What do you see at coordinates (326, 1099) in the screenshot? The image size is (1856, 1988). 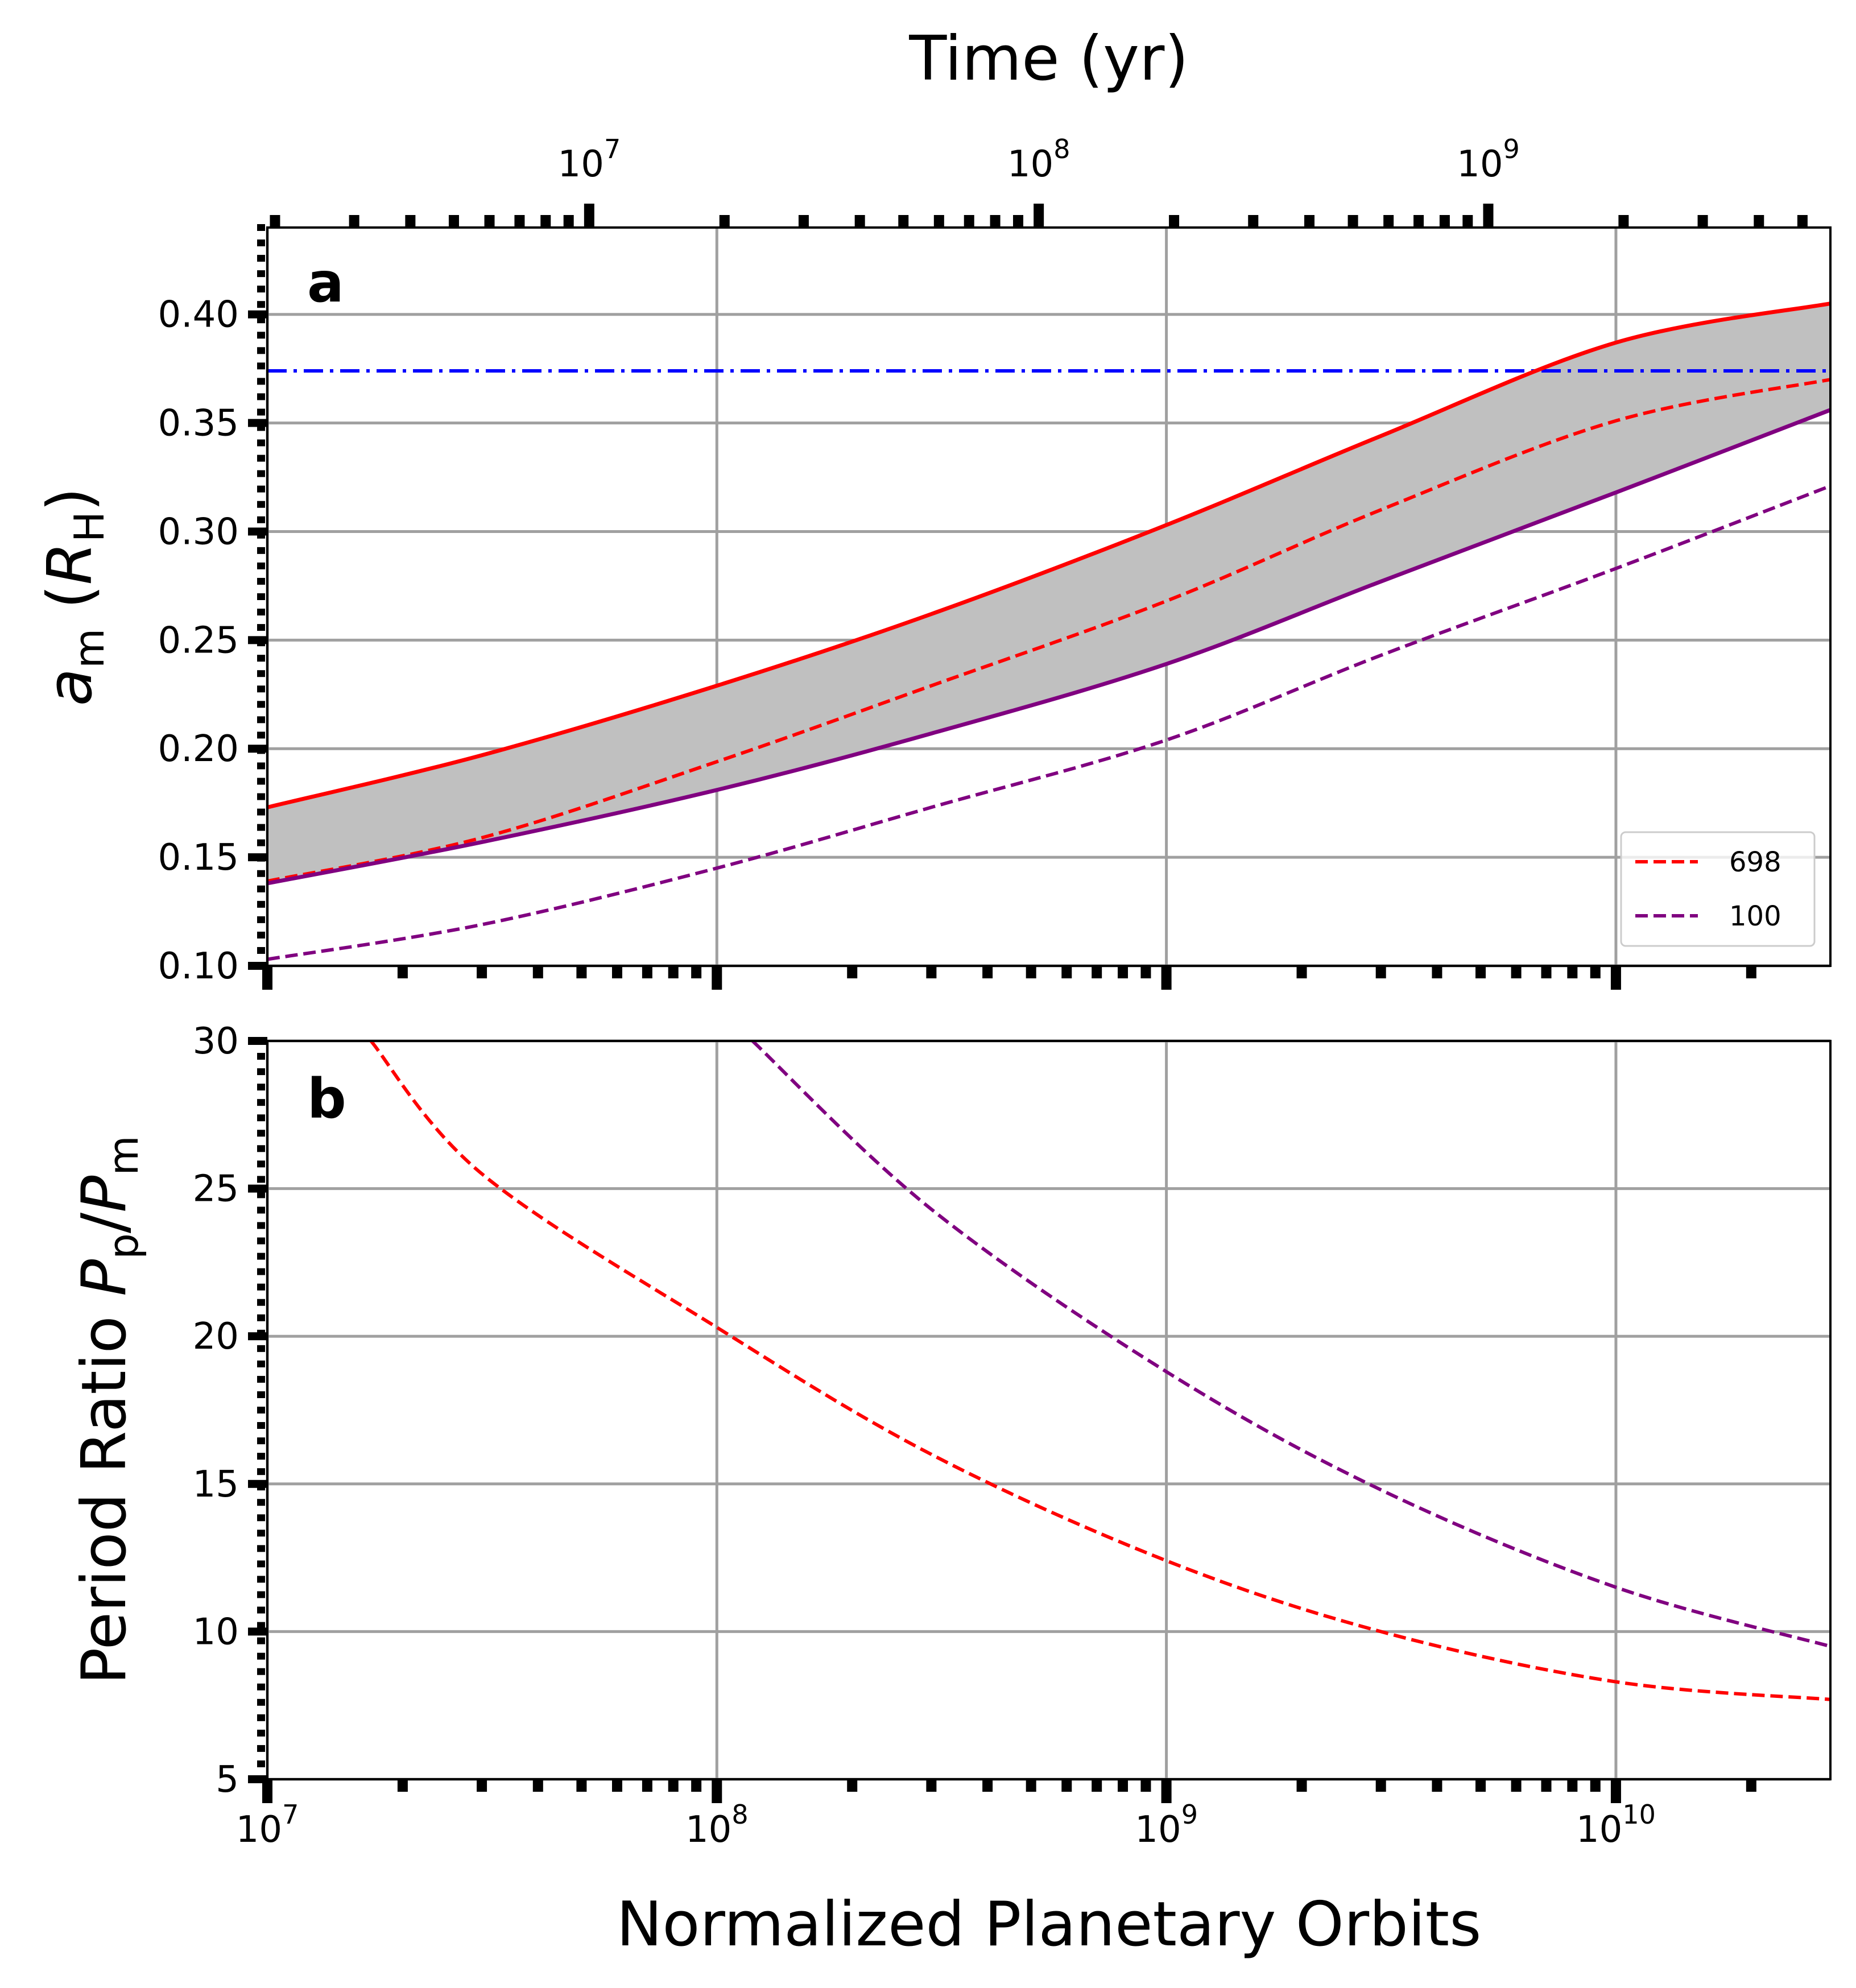 I see `panel-b-label: b` at bounding box center [326, 1099].